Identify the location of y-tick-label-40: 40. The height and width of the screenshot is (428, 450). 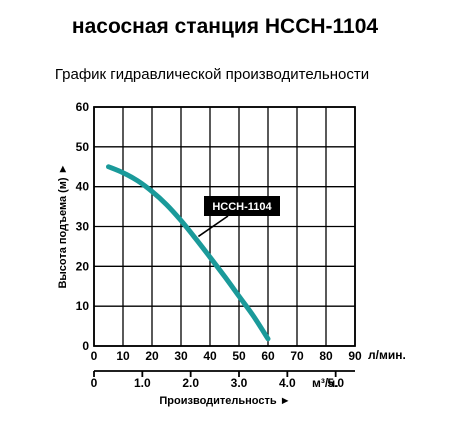
(83, 187).